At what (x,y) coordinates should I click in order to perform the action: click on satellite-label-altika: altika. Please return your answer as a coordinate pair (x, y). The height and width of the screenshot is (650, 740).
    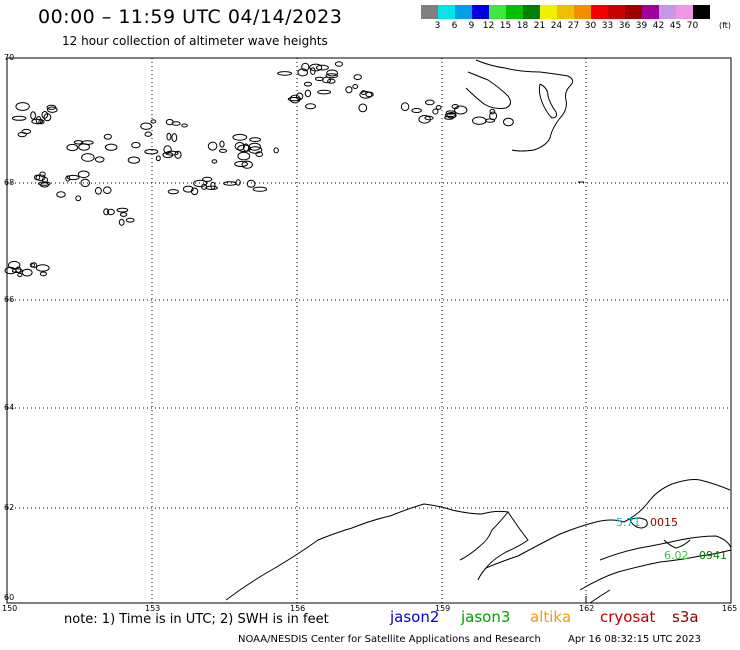
    Looking at the image, I should click on (551, 617).